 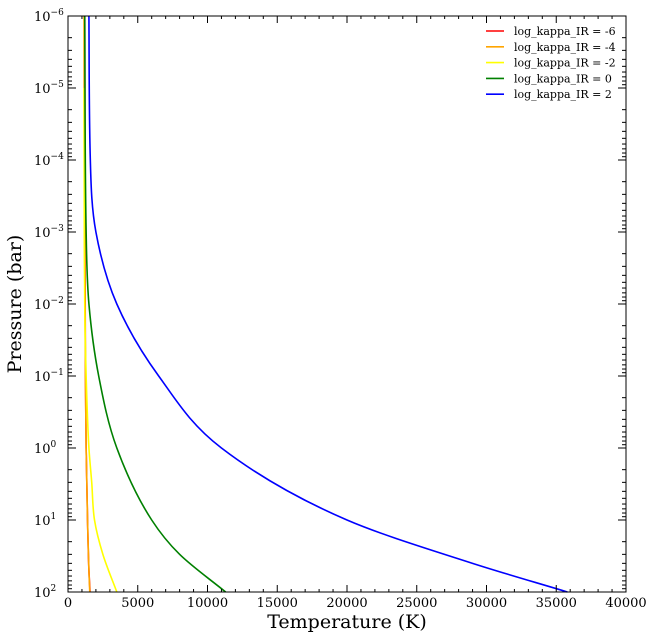 What do you see at coordinates (49, 88) in the screenshot?
I see `y-tick-label: 10⁻⁵` at bounding box center [49, 88].